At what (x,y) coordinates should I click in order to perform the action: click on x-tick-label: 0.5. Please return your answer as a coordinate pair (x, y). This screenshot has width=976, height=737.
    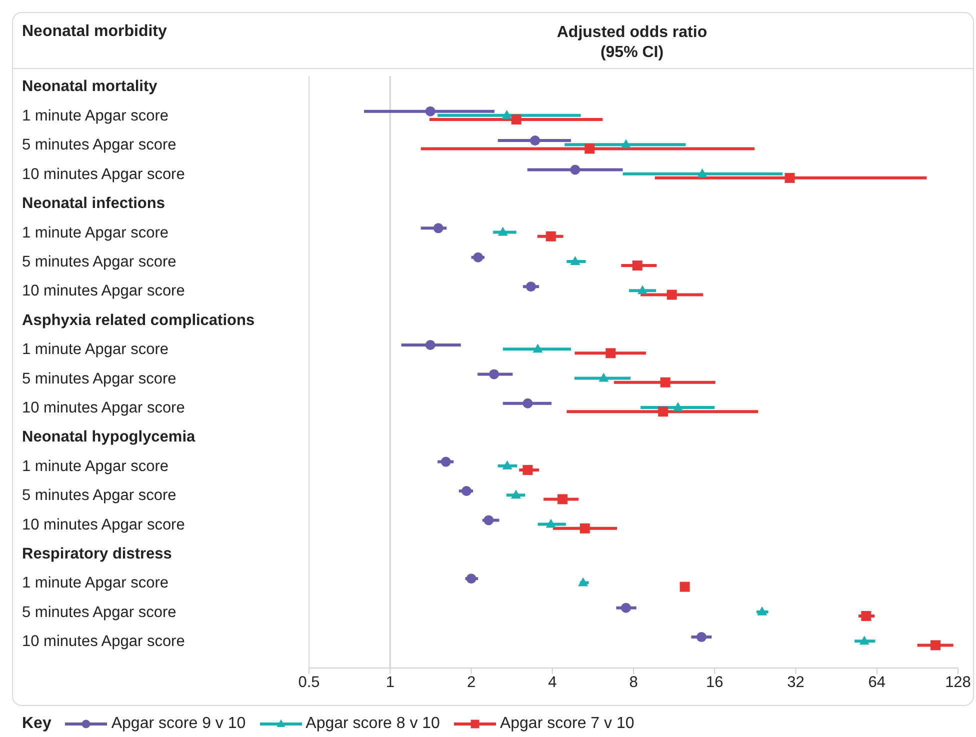
    Looking at the image, I should click on (309, 683).